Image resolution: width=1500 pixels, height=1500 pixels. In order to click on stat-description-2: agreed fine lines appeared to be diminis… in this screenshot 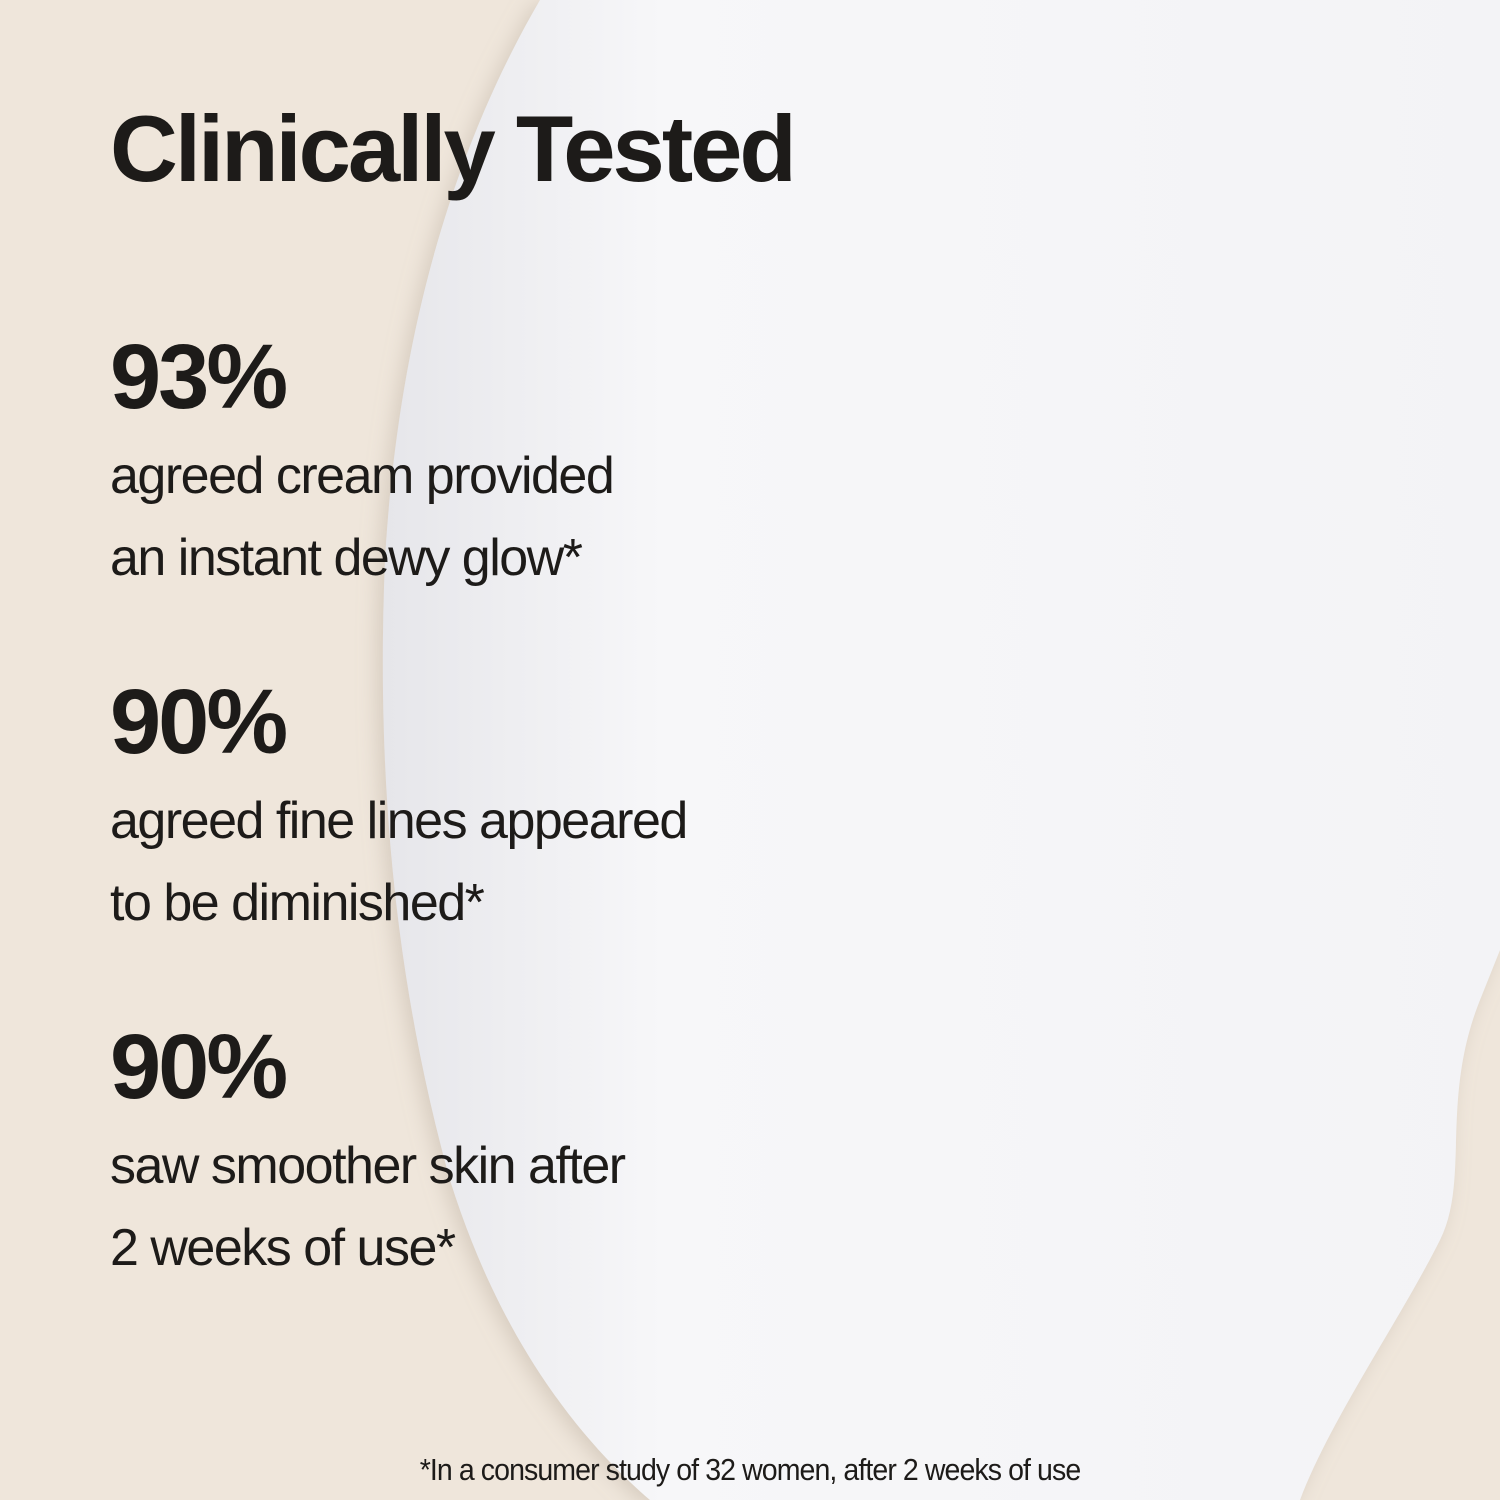, I will do `click(399, 862)`.